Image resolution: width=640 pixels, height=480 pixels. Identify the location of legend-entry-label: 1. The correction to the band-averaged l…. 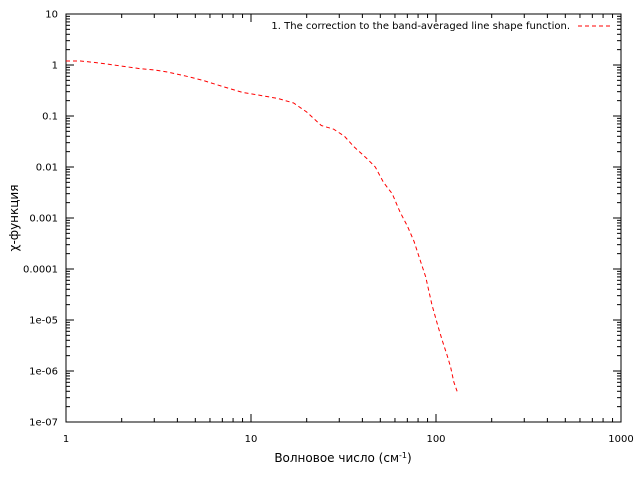
(420, 26).